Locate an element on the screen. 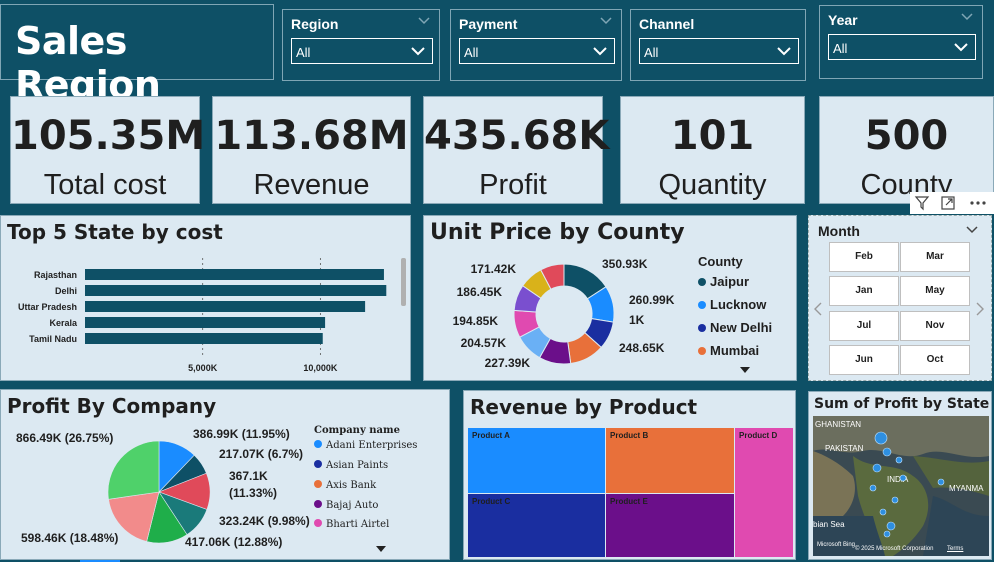 The image size is (994, 562). data-label: 204.57K is located at coordinates (484, 343).